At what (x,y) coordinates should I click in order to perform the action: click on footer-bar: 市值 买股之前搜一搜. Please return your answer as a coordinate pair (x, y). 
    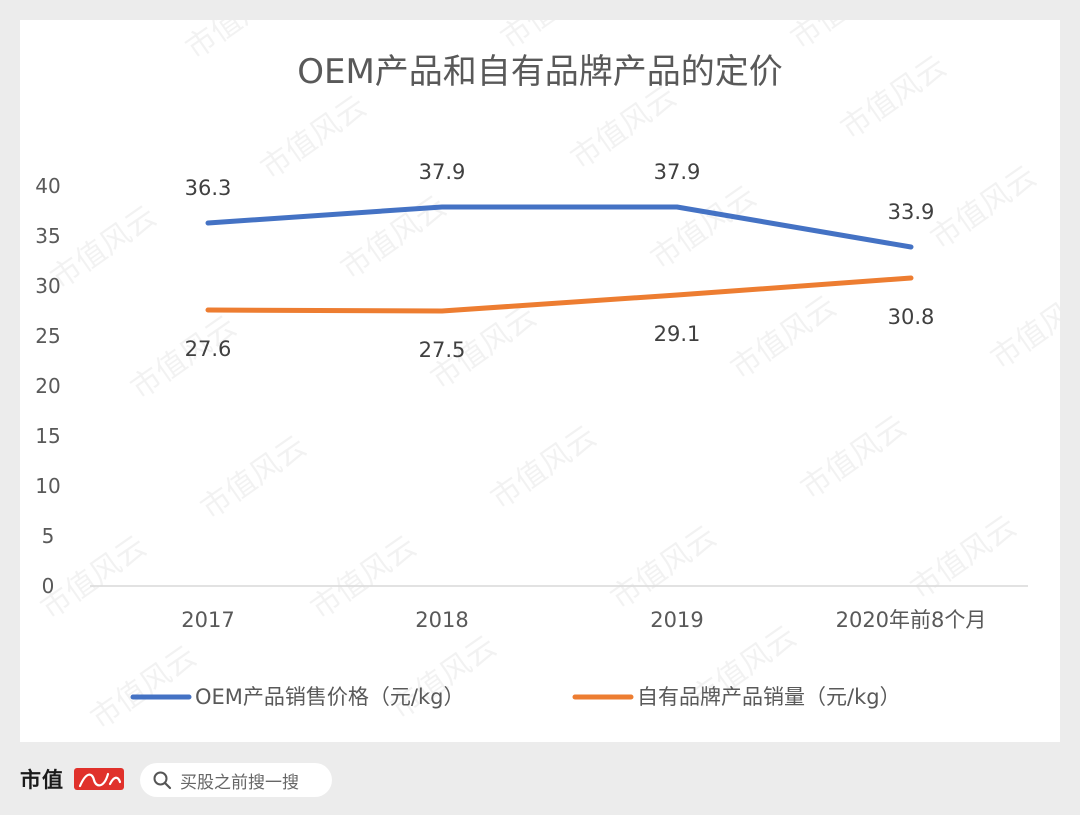
    Looking at the image, I should click on (540, 778).